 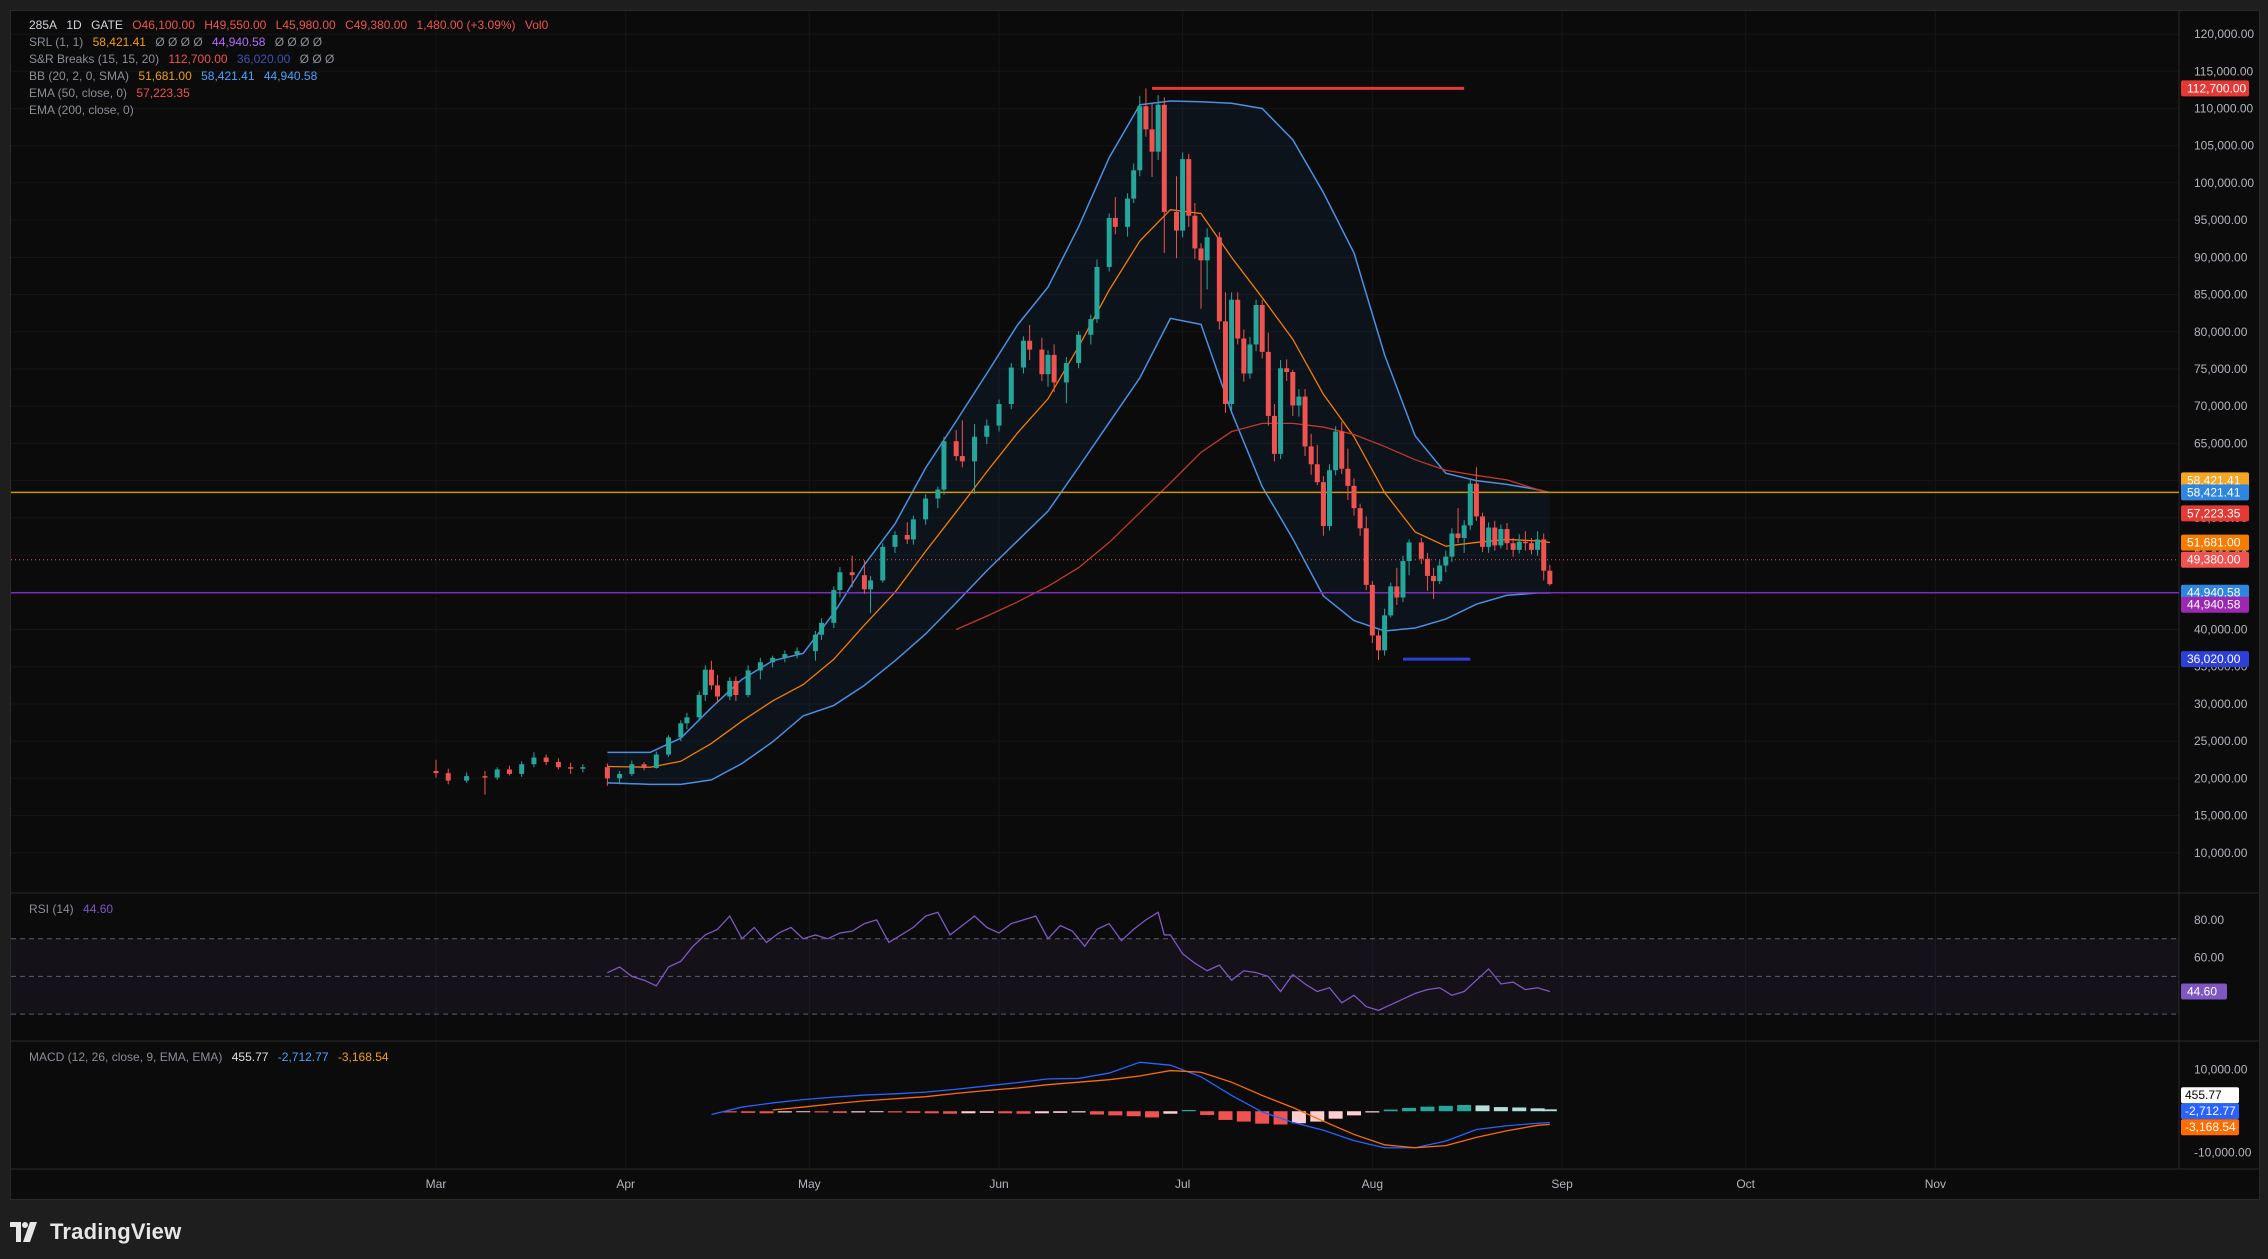 What do you see at coordinates (2214, 593) in the screenshot?
I see `price-tag-label: 44,940.58` at bounding box center [2214, 593].